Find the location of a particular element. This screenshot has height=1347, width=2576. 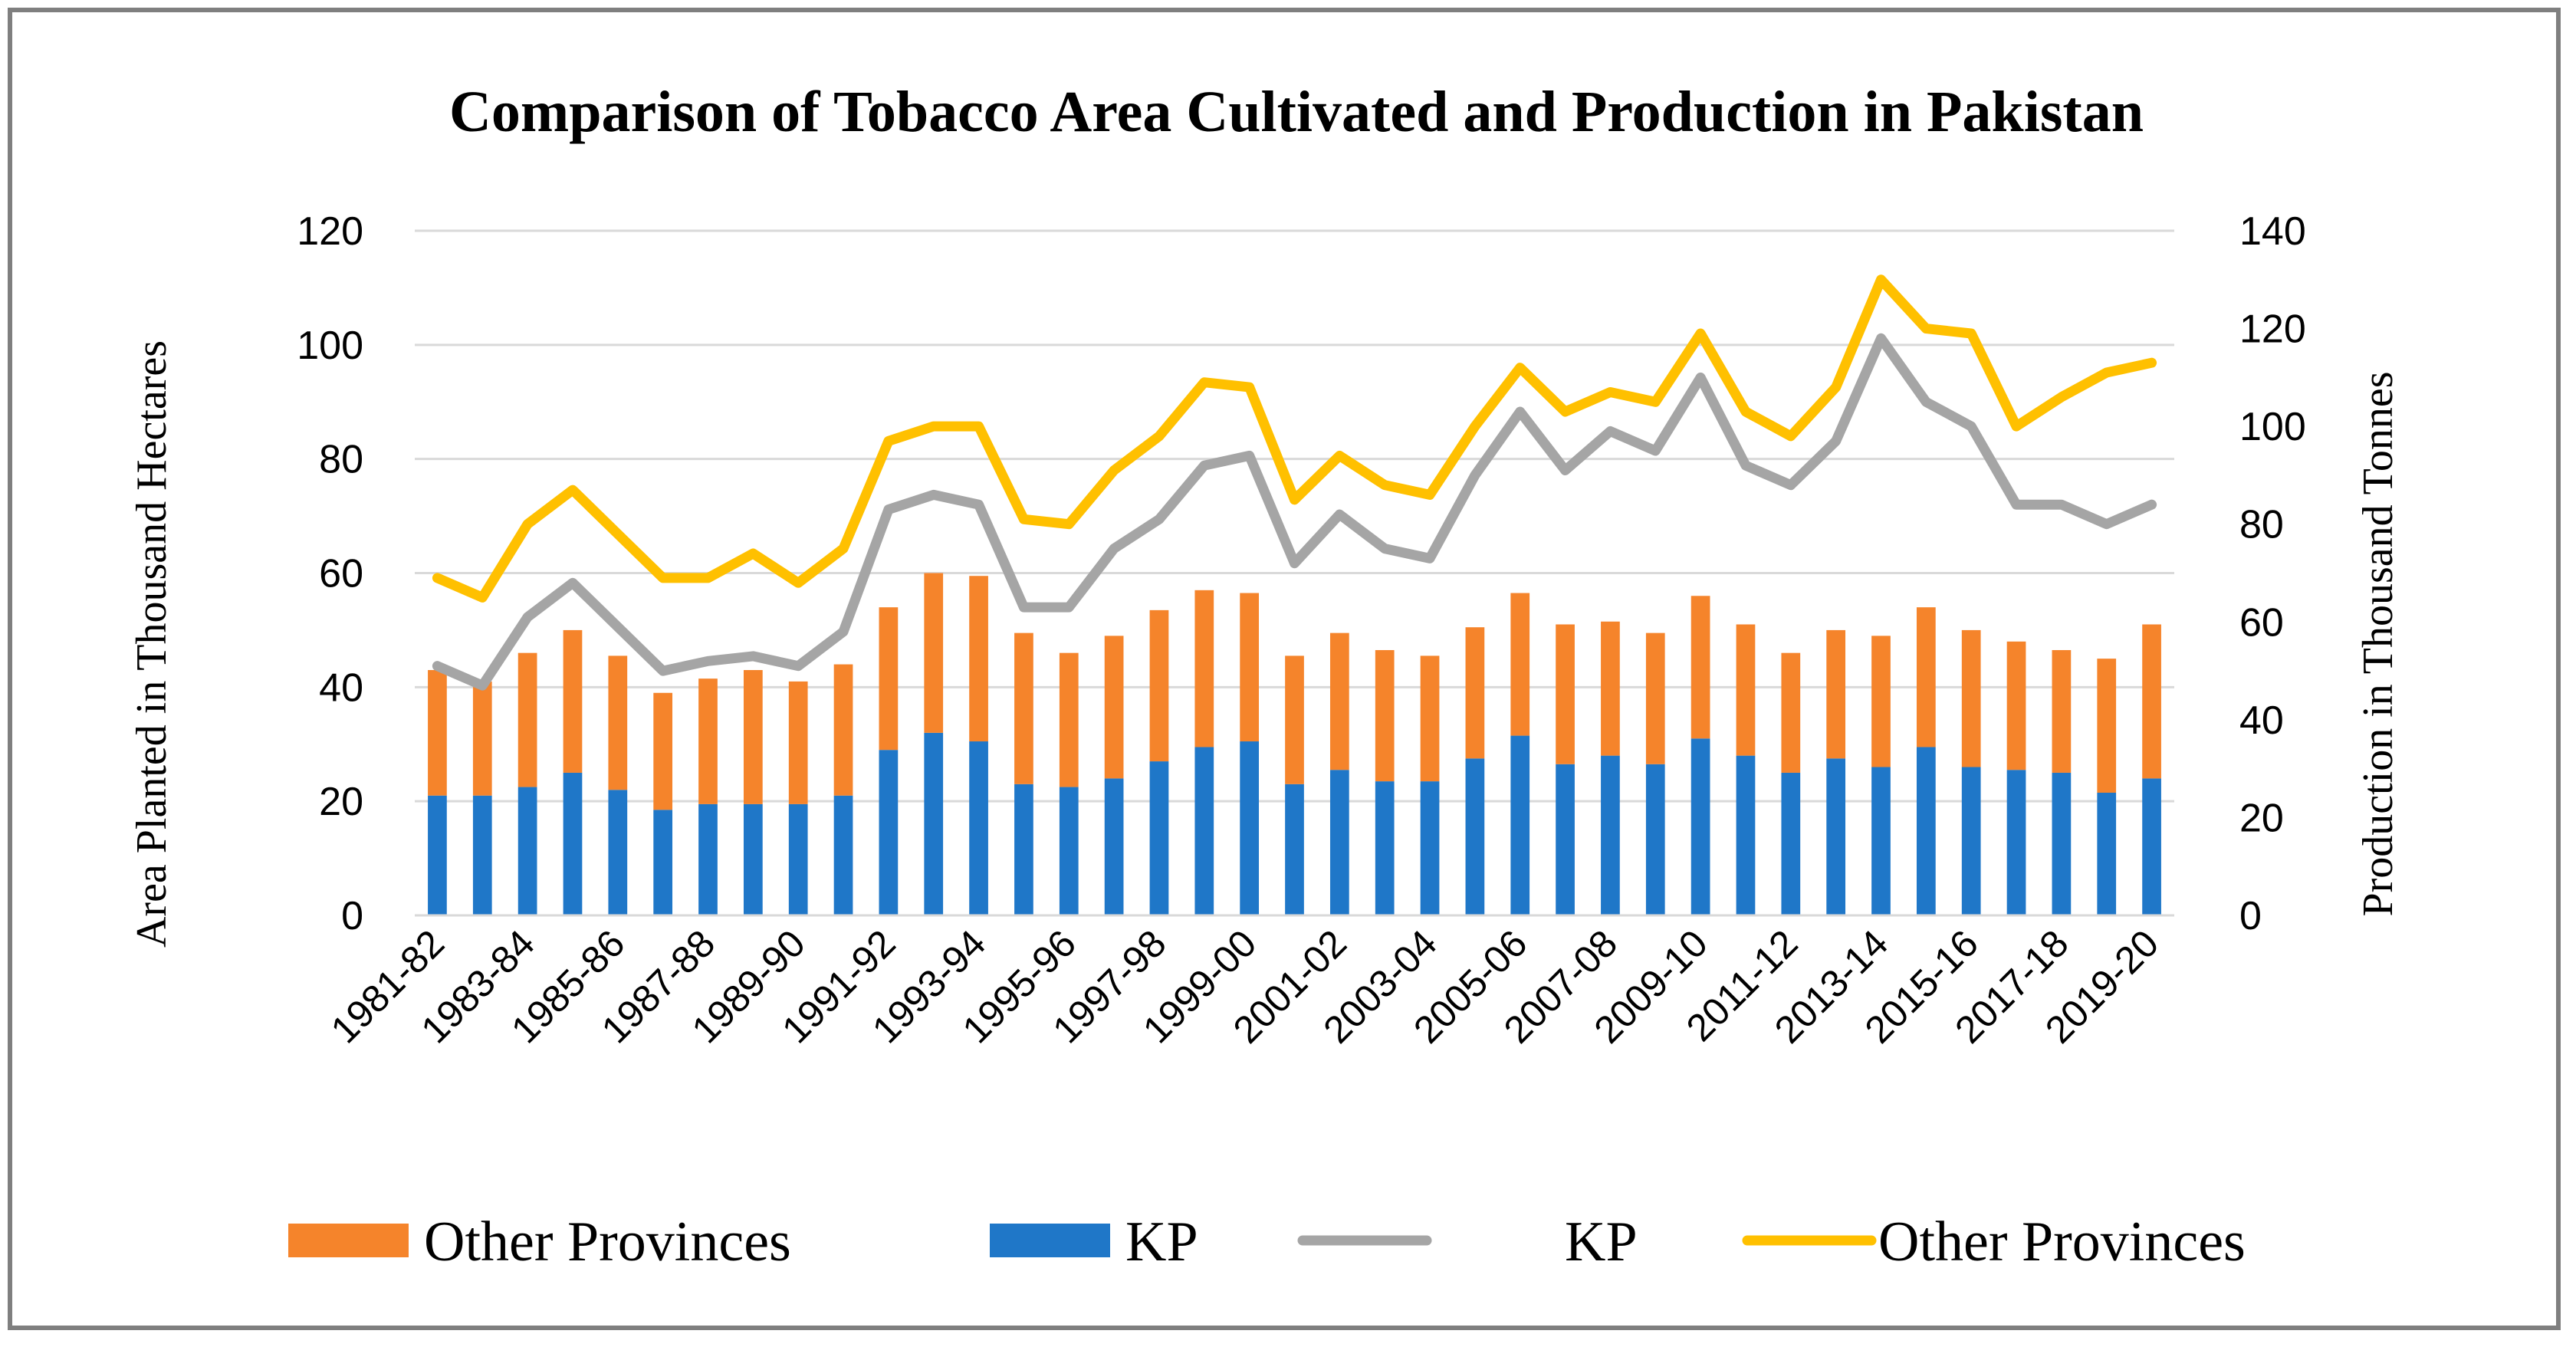

legend-kp-bar-swatch is located at coordinates (1050, 1240).